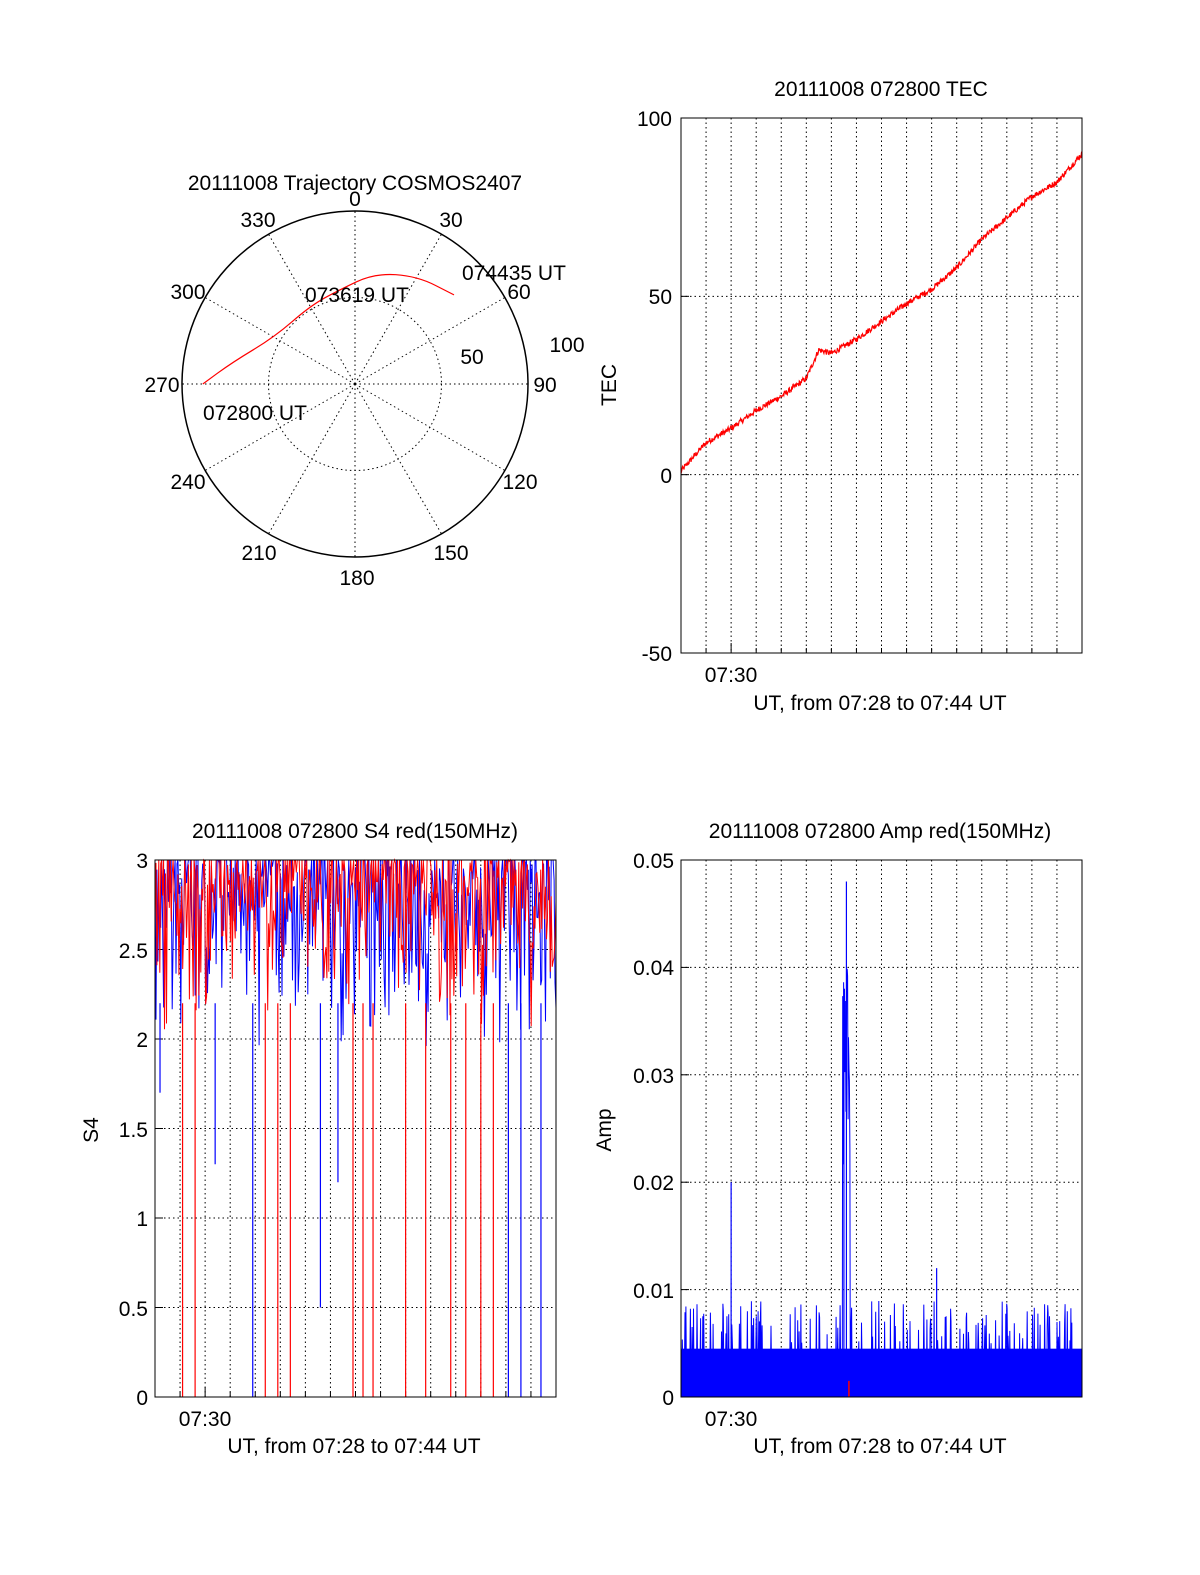 Image resolution: width=1200 pixels, height=1575 pixels. What do you see at coordinates (879, 703) in the screenshot?
I see `tec-xlabel: UT, from 07:28 to 07:44 UT` at bounding box center [879, 703].